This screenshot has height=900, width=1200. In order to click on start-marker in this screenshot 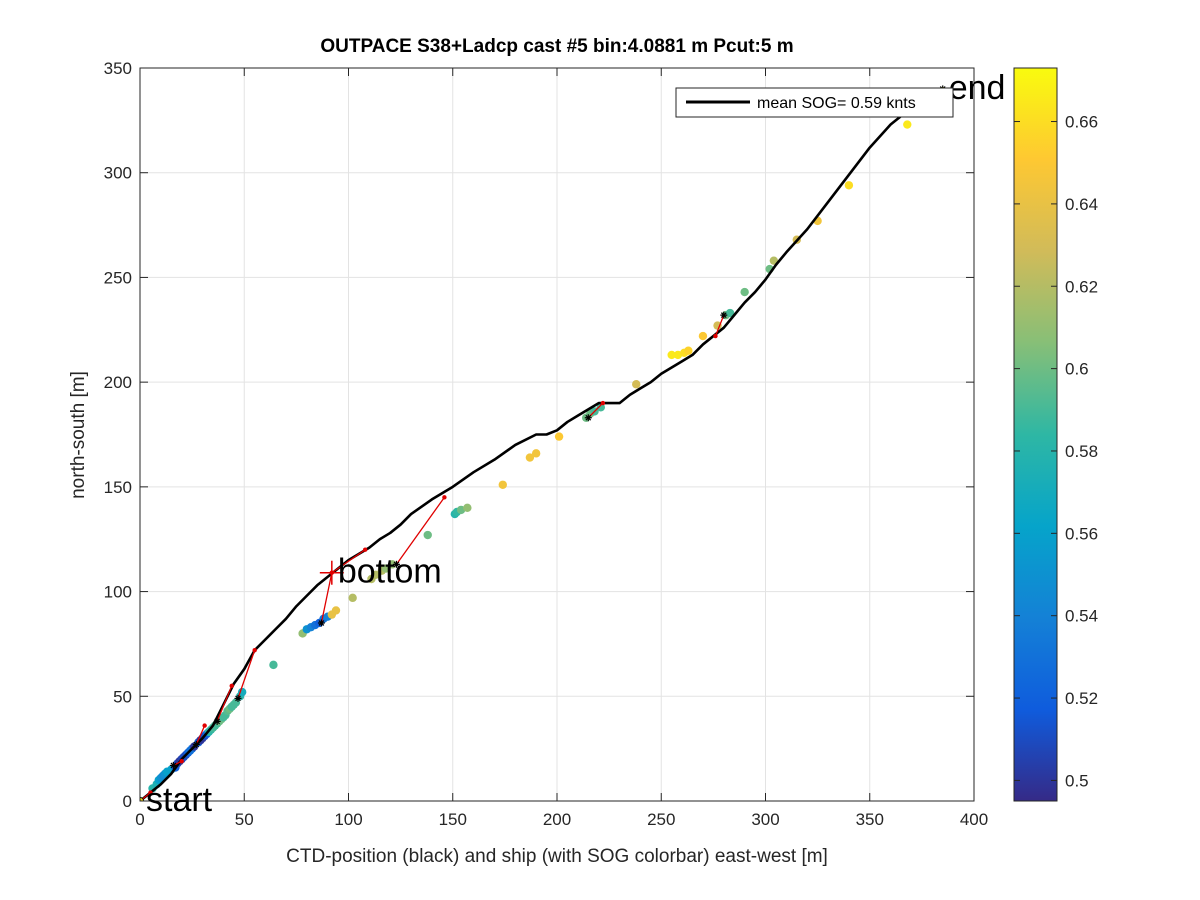, I will do `click(142, 799)`.